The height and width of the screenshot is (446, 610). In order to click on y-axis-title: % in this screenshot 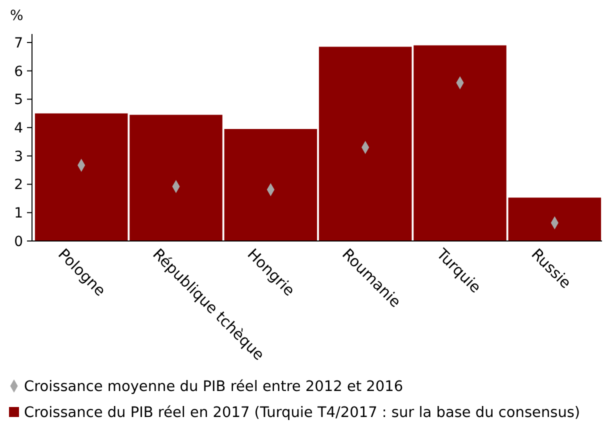, I will do `click(17, 16)`.